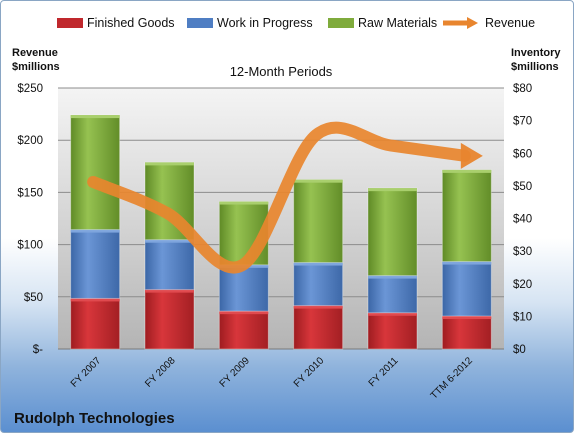 The height and width of the screenshot is (433, 574). I want to click on left-axis-title-line2: $millions, so click(36, 67).